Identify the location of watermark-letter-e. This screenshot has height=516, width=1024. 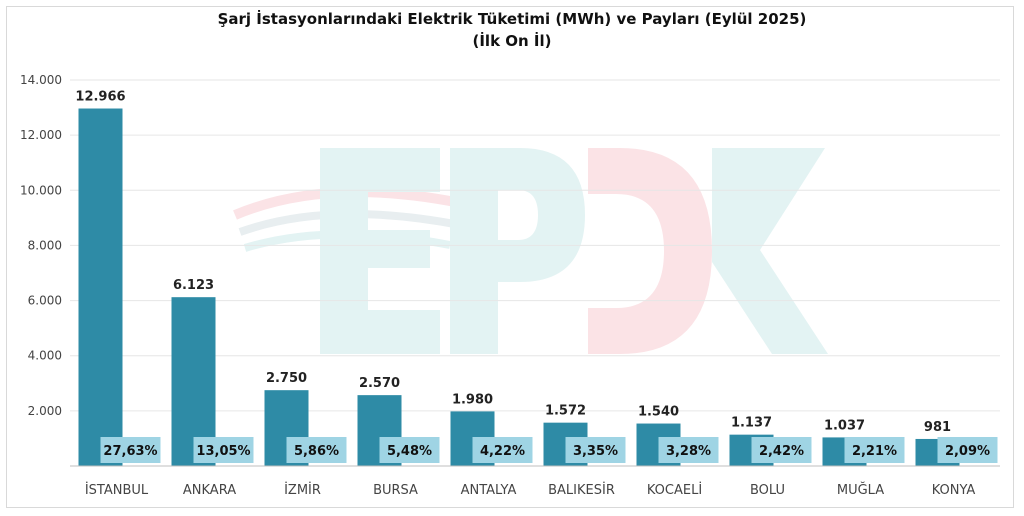
(380, 251).